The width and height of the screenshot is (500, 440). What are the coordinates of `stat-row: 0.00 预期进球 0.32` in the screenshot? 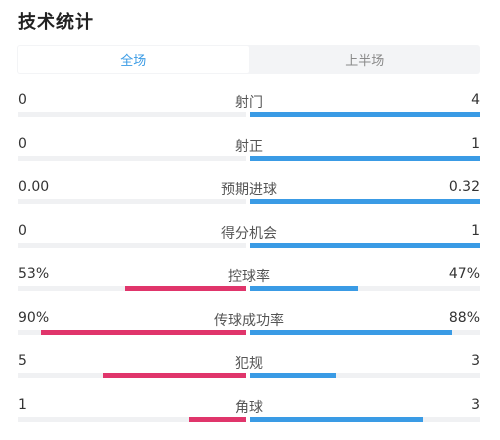 It's located at (249, 194).